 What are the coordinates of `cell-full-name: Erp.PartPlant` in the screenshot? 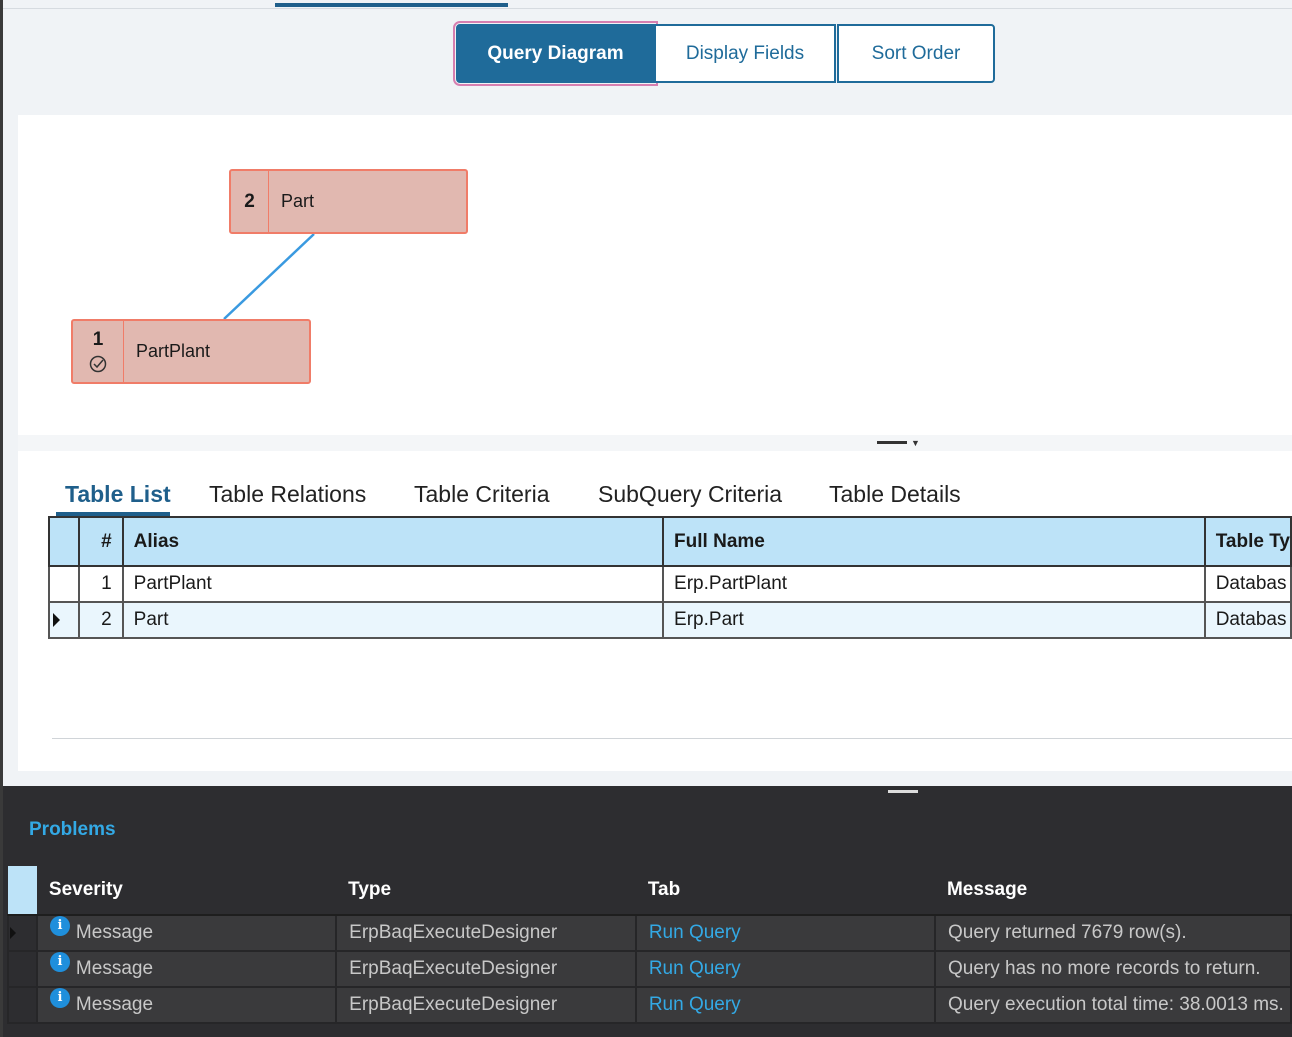 It's located at (934, 584).